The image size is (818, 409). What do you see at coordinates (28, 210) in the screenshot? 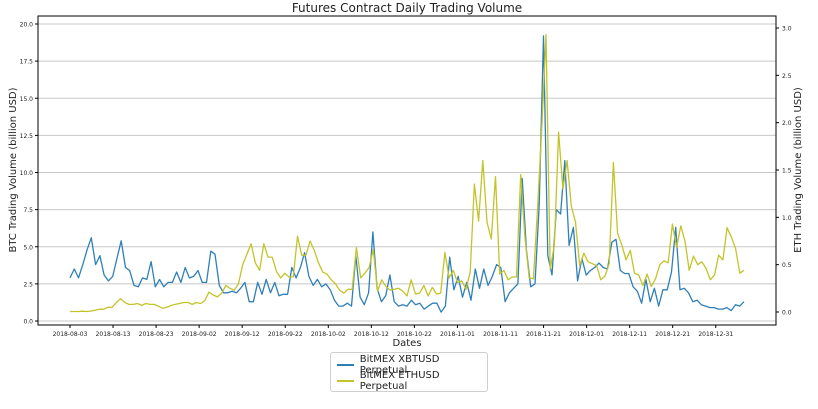
I see `tick-label-left-3: 7.5` at bounding box center [28, 210].